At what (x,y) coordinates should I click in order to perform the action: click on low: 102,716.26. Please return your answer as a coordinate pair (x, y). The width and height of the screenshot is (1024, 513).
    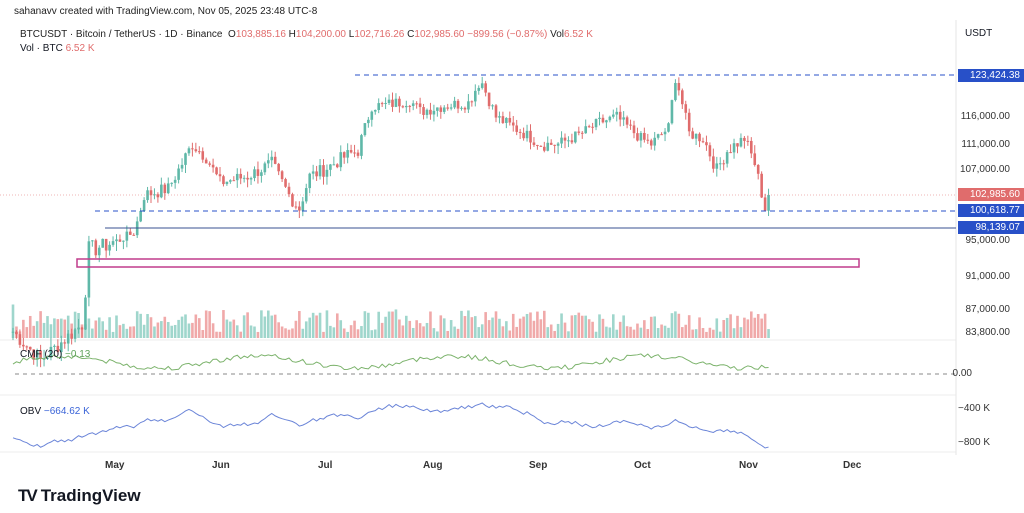
    Looking at the image, I should click on (379, 34).